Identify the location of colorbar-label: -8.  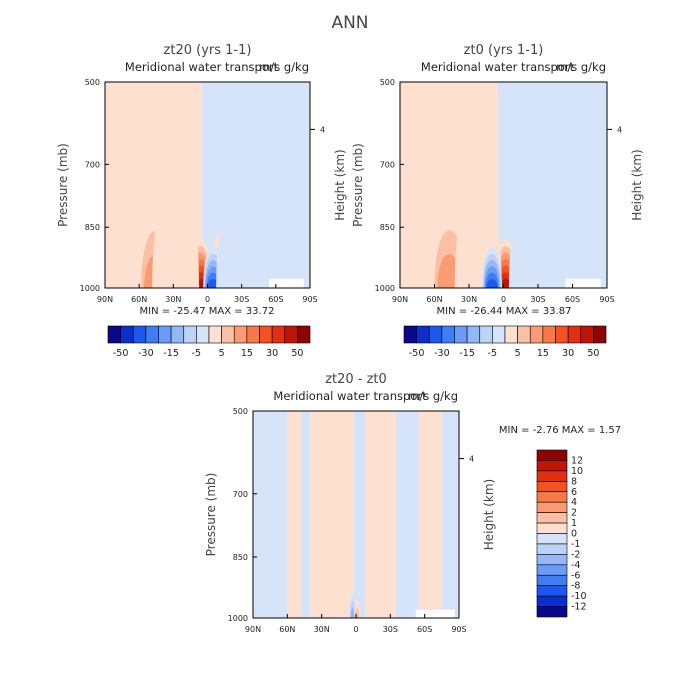
(575, 586).